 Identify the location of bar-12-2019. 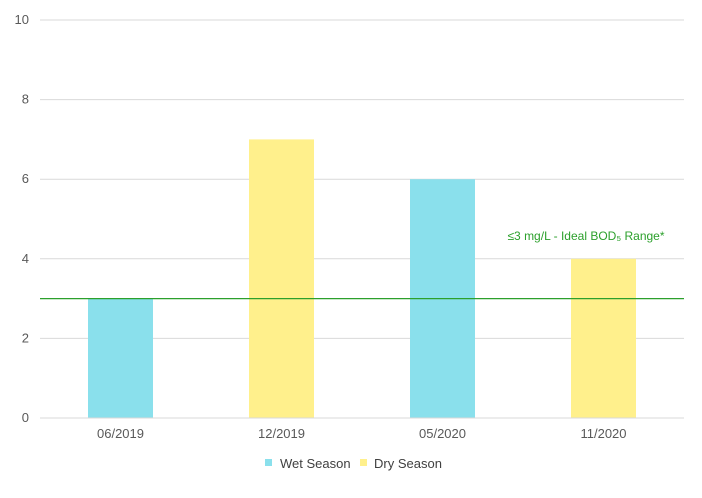
(281, 278).